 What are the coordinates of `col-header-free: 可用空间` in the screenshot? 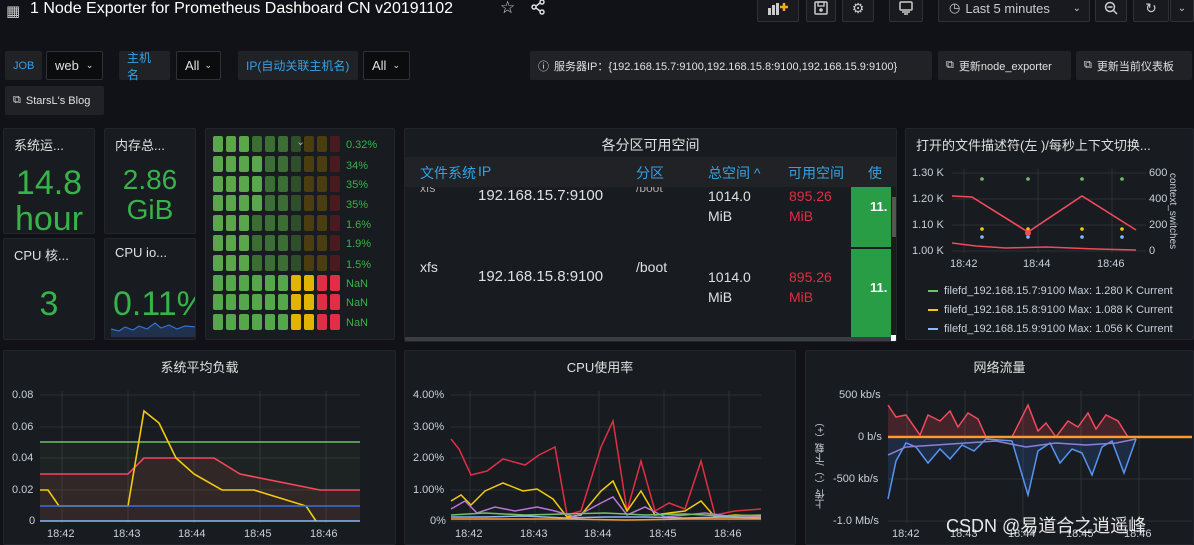 It's located at (816, 173).